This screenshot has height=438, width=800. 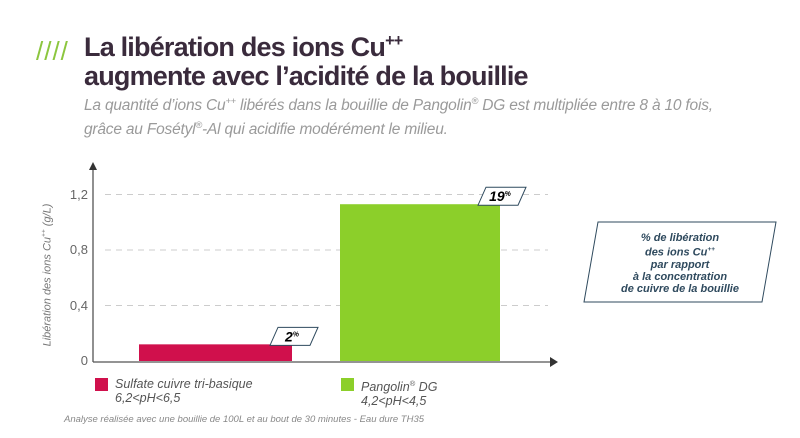 I want to click on pct-data-label: 19%, so click(x=500, y=196).